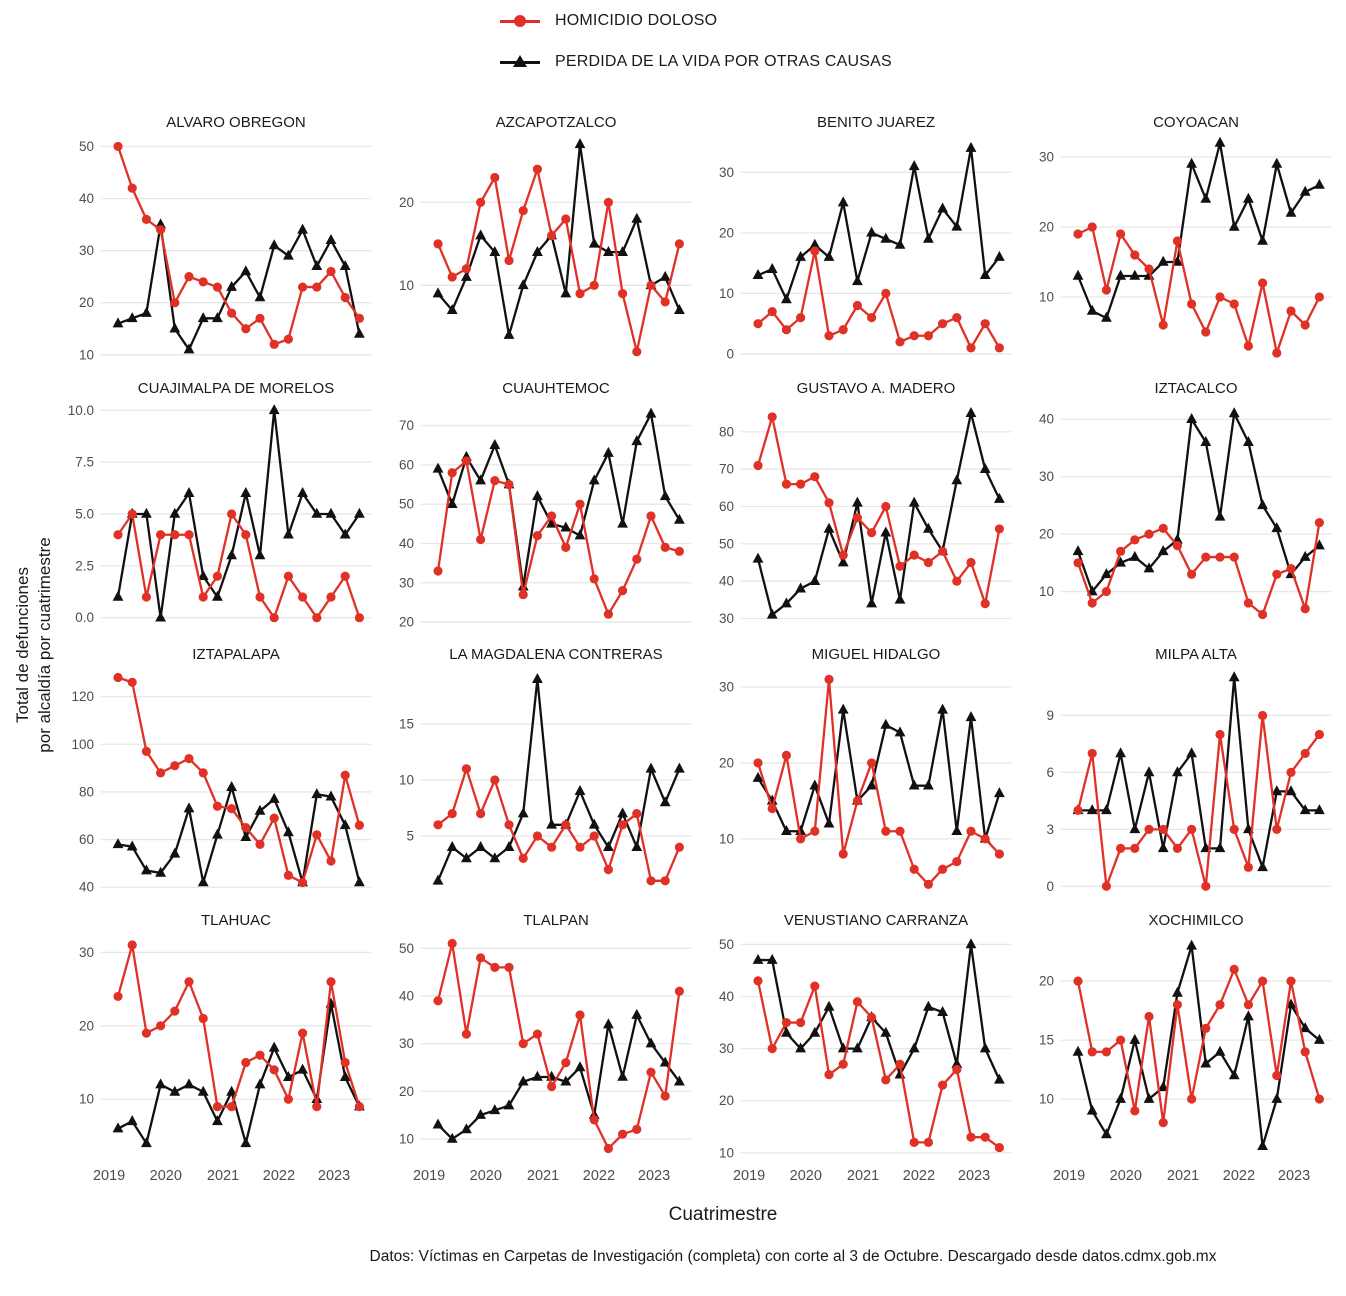 This screenshot has width=1346, height=1296. Describe the element at coordinates (406, 948) in the screenshot. I see `y-tick-label: 50` at that location.